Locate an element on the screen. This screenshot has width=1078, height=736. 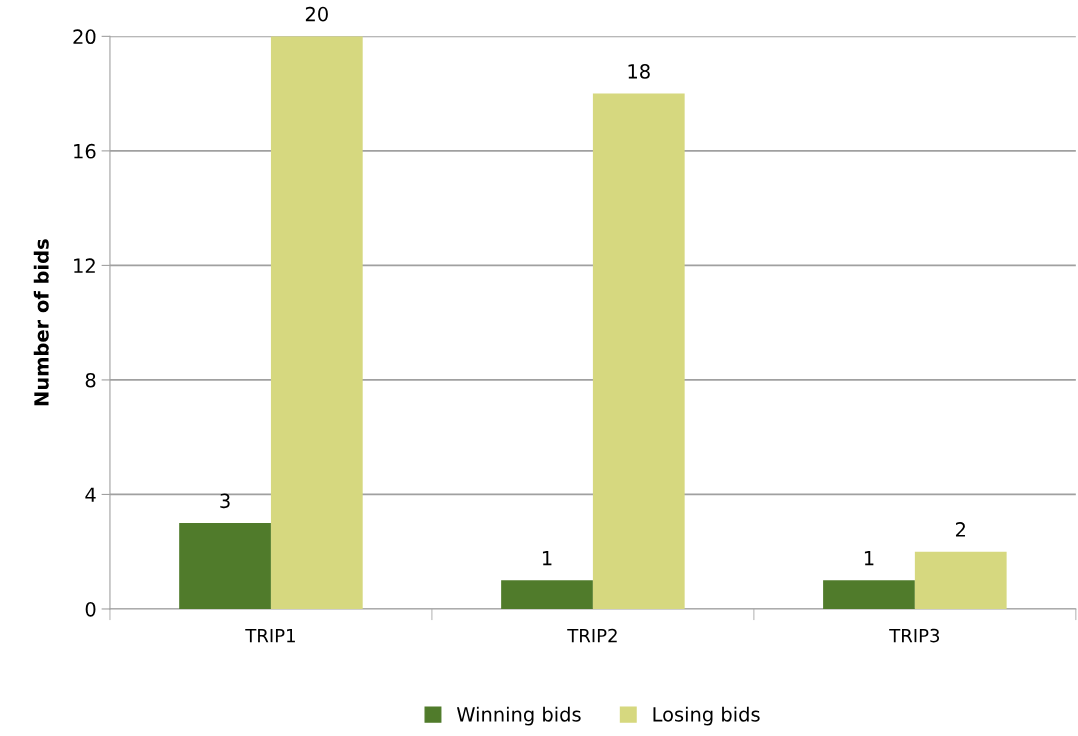
y-tick-label: 8 is located at coordinates (90, 380).